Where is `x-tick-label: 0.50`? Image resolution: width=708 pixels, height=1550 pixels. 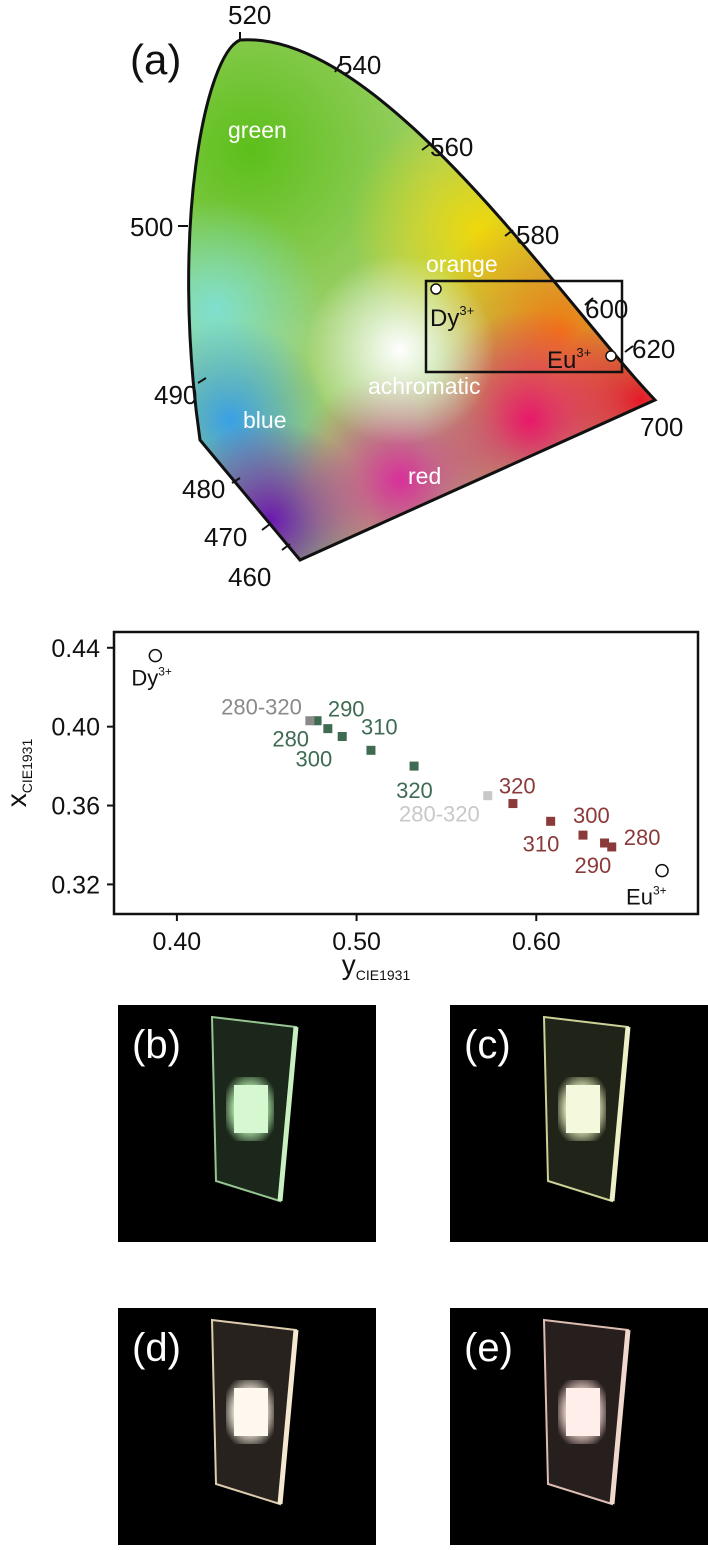 x-tick-label: 0.50 is located at coordinates (356, 942).